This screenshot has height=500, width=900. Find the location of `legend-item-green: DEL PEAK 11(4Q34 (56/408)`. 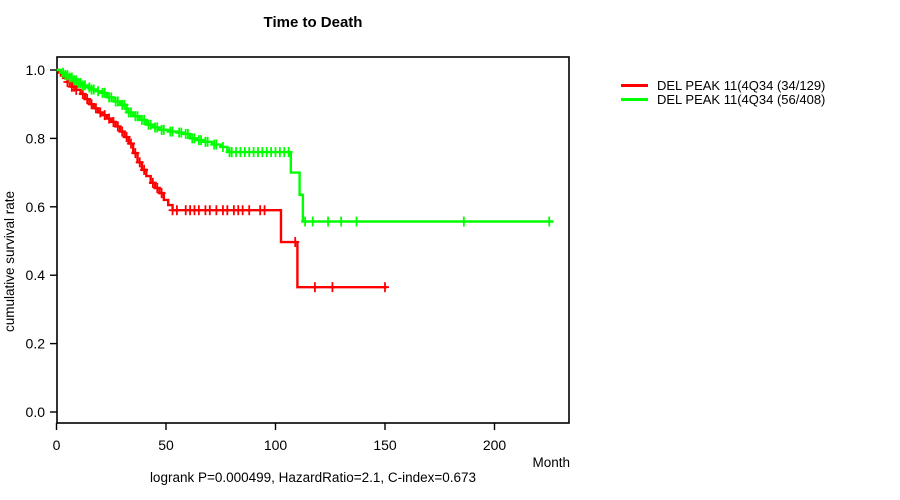

legend-item-green: DEL PEAK 11(4Q34 (56/408) is located at coordinates (723, 99).